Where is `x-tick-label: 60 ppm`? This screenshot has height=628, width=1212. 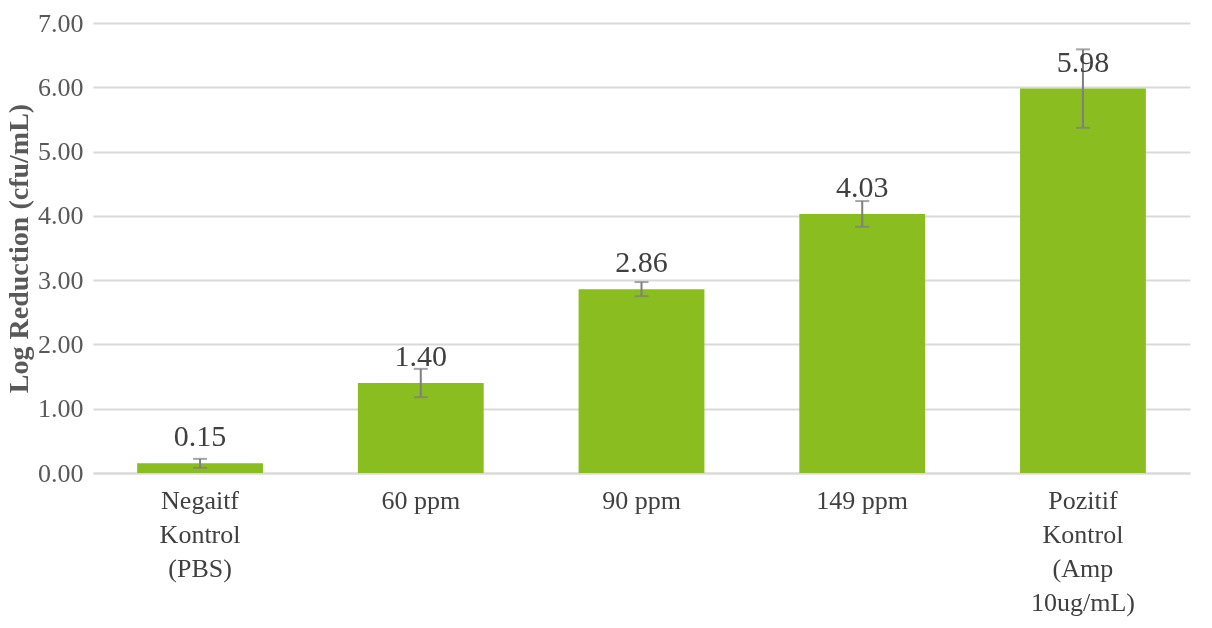 x-tick-label: 60 ppm is located at coordinates (421, 500).